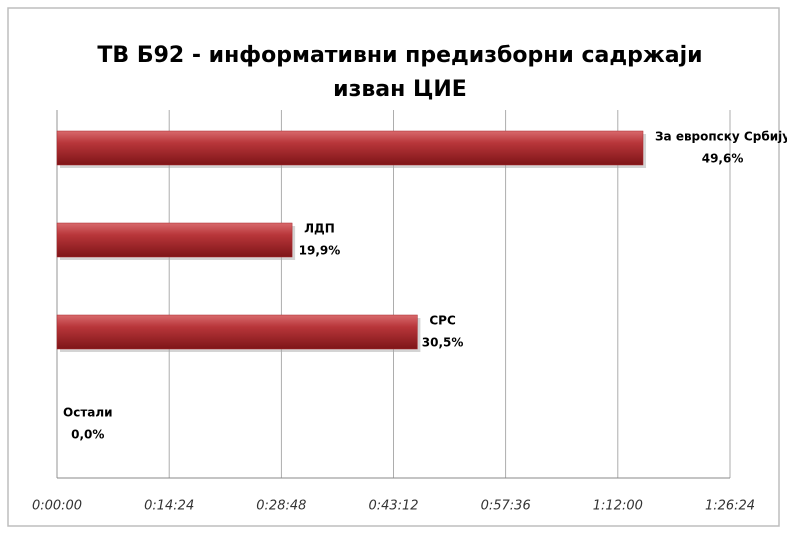 The height and width of the screenshot is (534, 787). Describe the element at coordinates (88, 413) in the screenshot. I see `data-label-name: Остали` at that location.